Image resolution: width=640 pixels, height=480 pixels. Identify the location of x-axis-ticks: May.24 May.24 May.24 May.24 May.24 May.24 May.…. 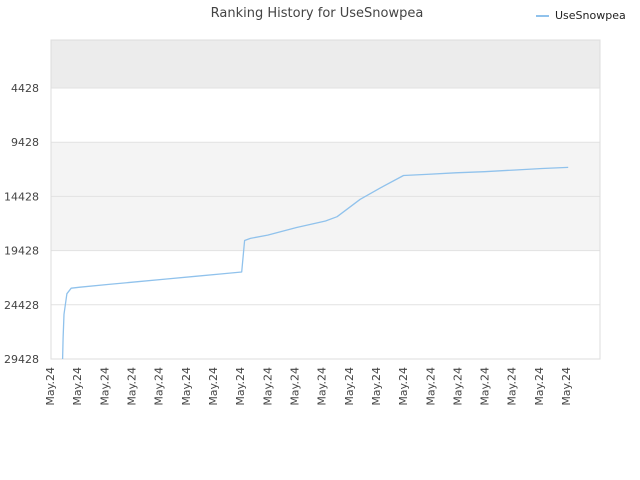
(308, 386).